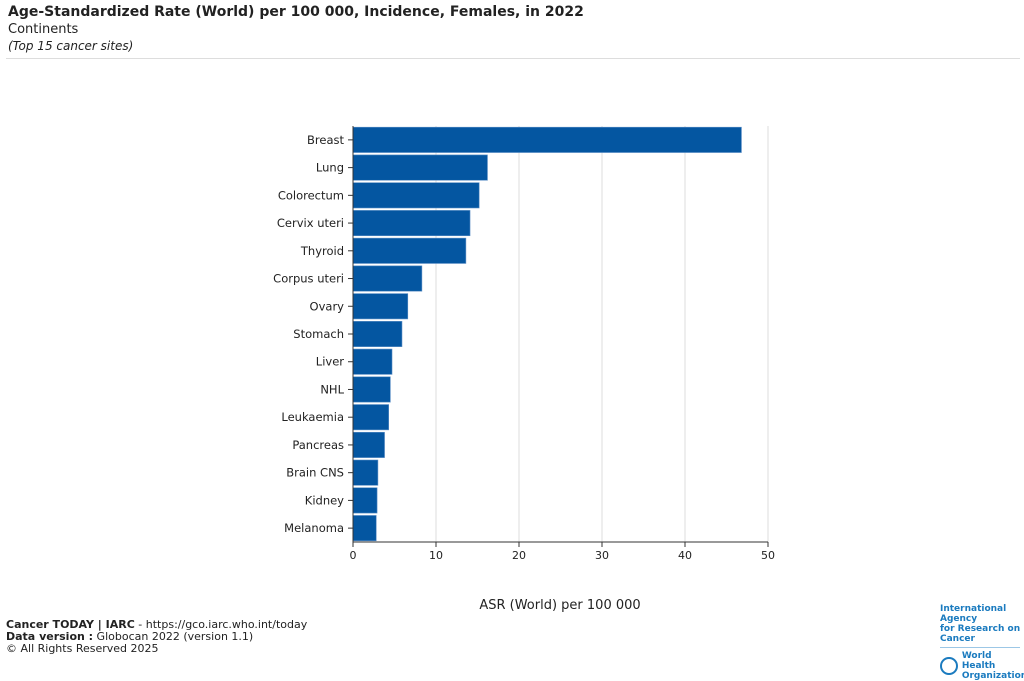 The image size is (1024, 681). What do you see at coordinates (314, 528) in the screenshot?
I see `y-tick-label: Melanoma` at bounding box center [314, 528].